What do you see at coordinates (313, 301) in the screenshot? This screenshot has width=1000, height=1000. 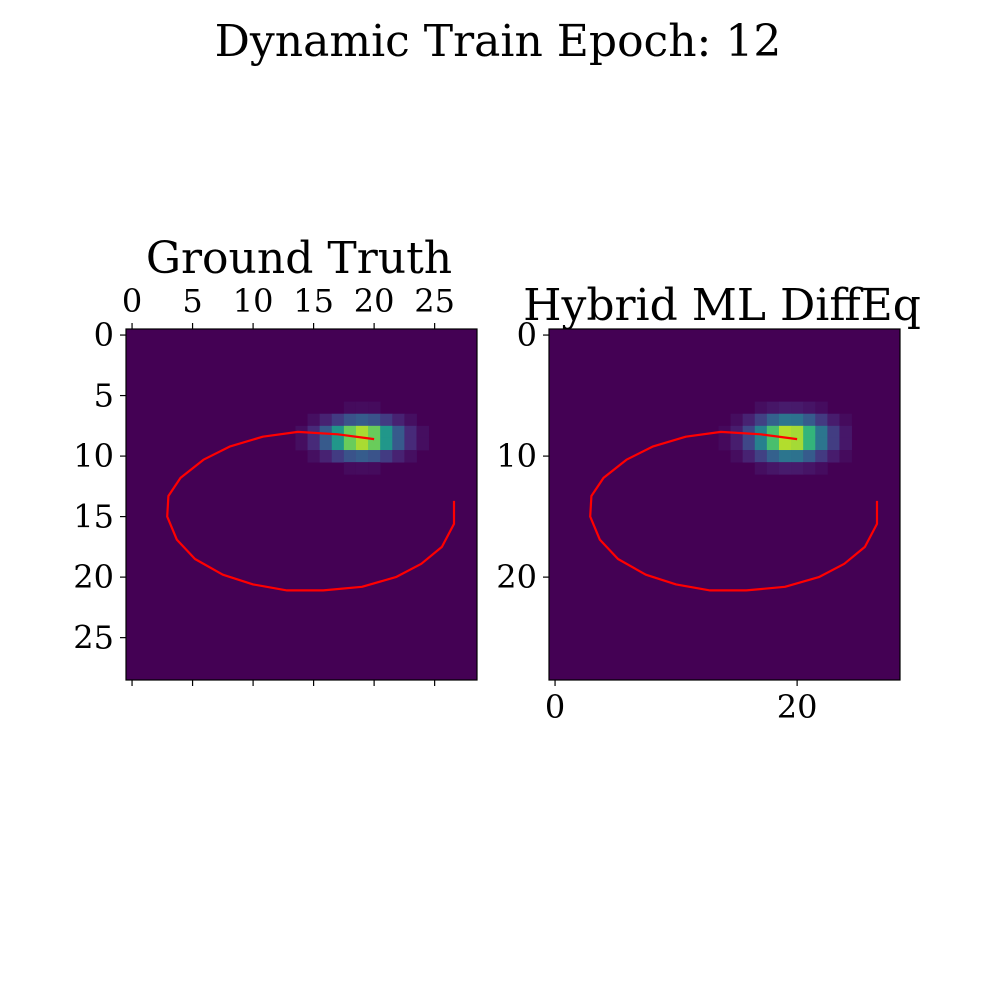 I see `x-tick-label: 15` at bounding box center [313, 301].